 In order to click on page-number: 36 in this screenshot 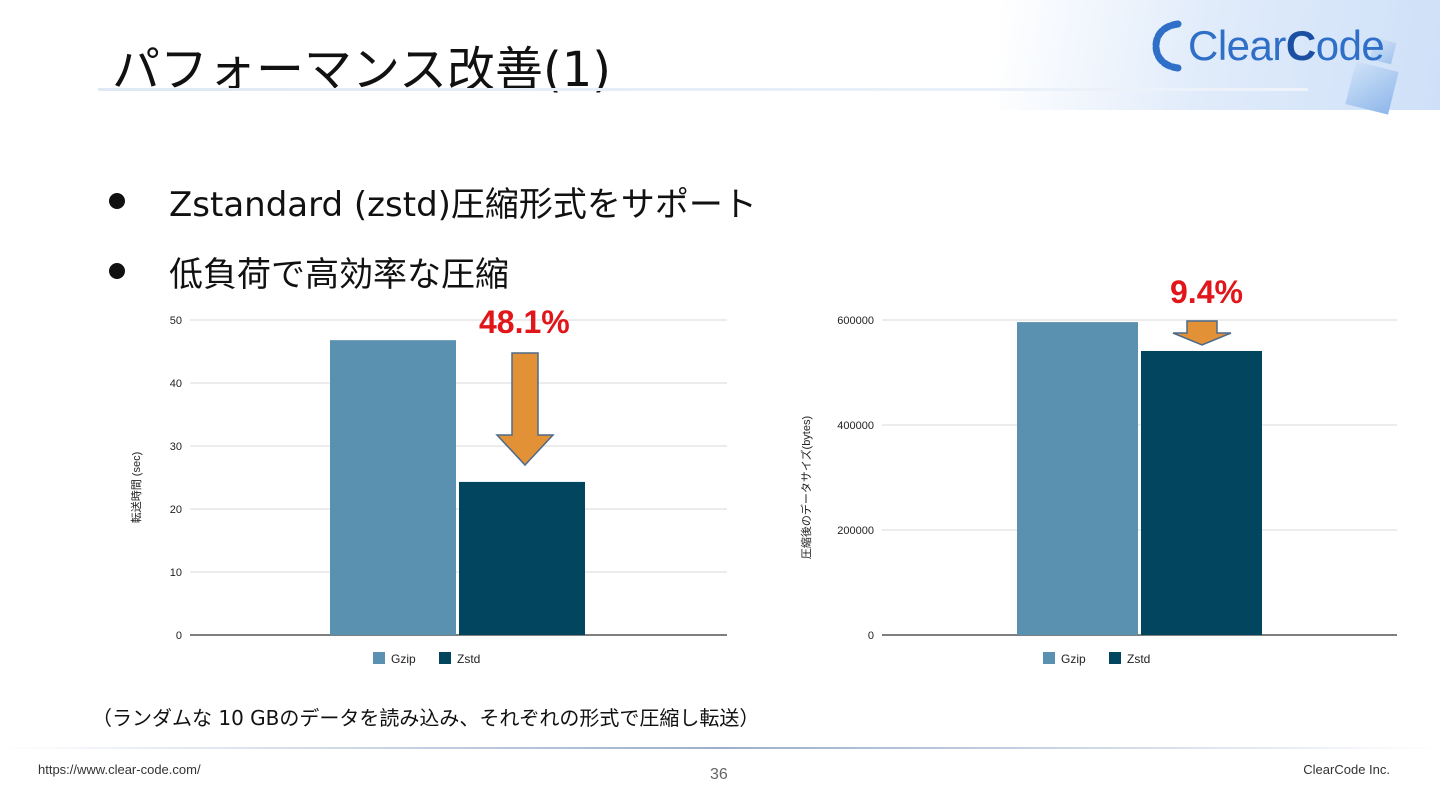, I will do `click(719, 774)`.